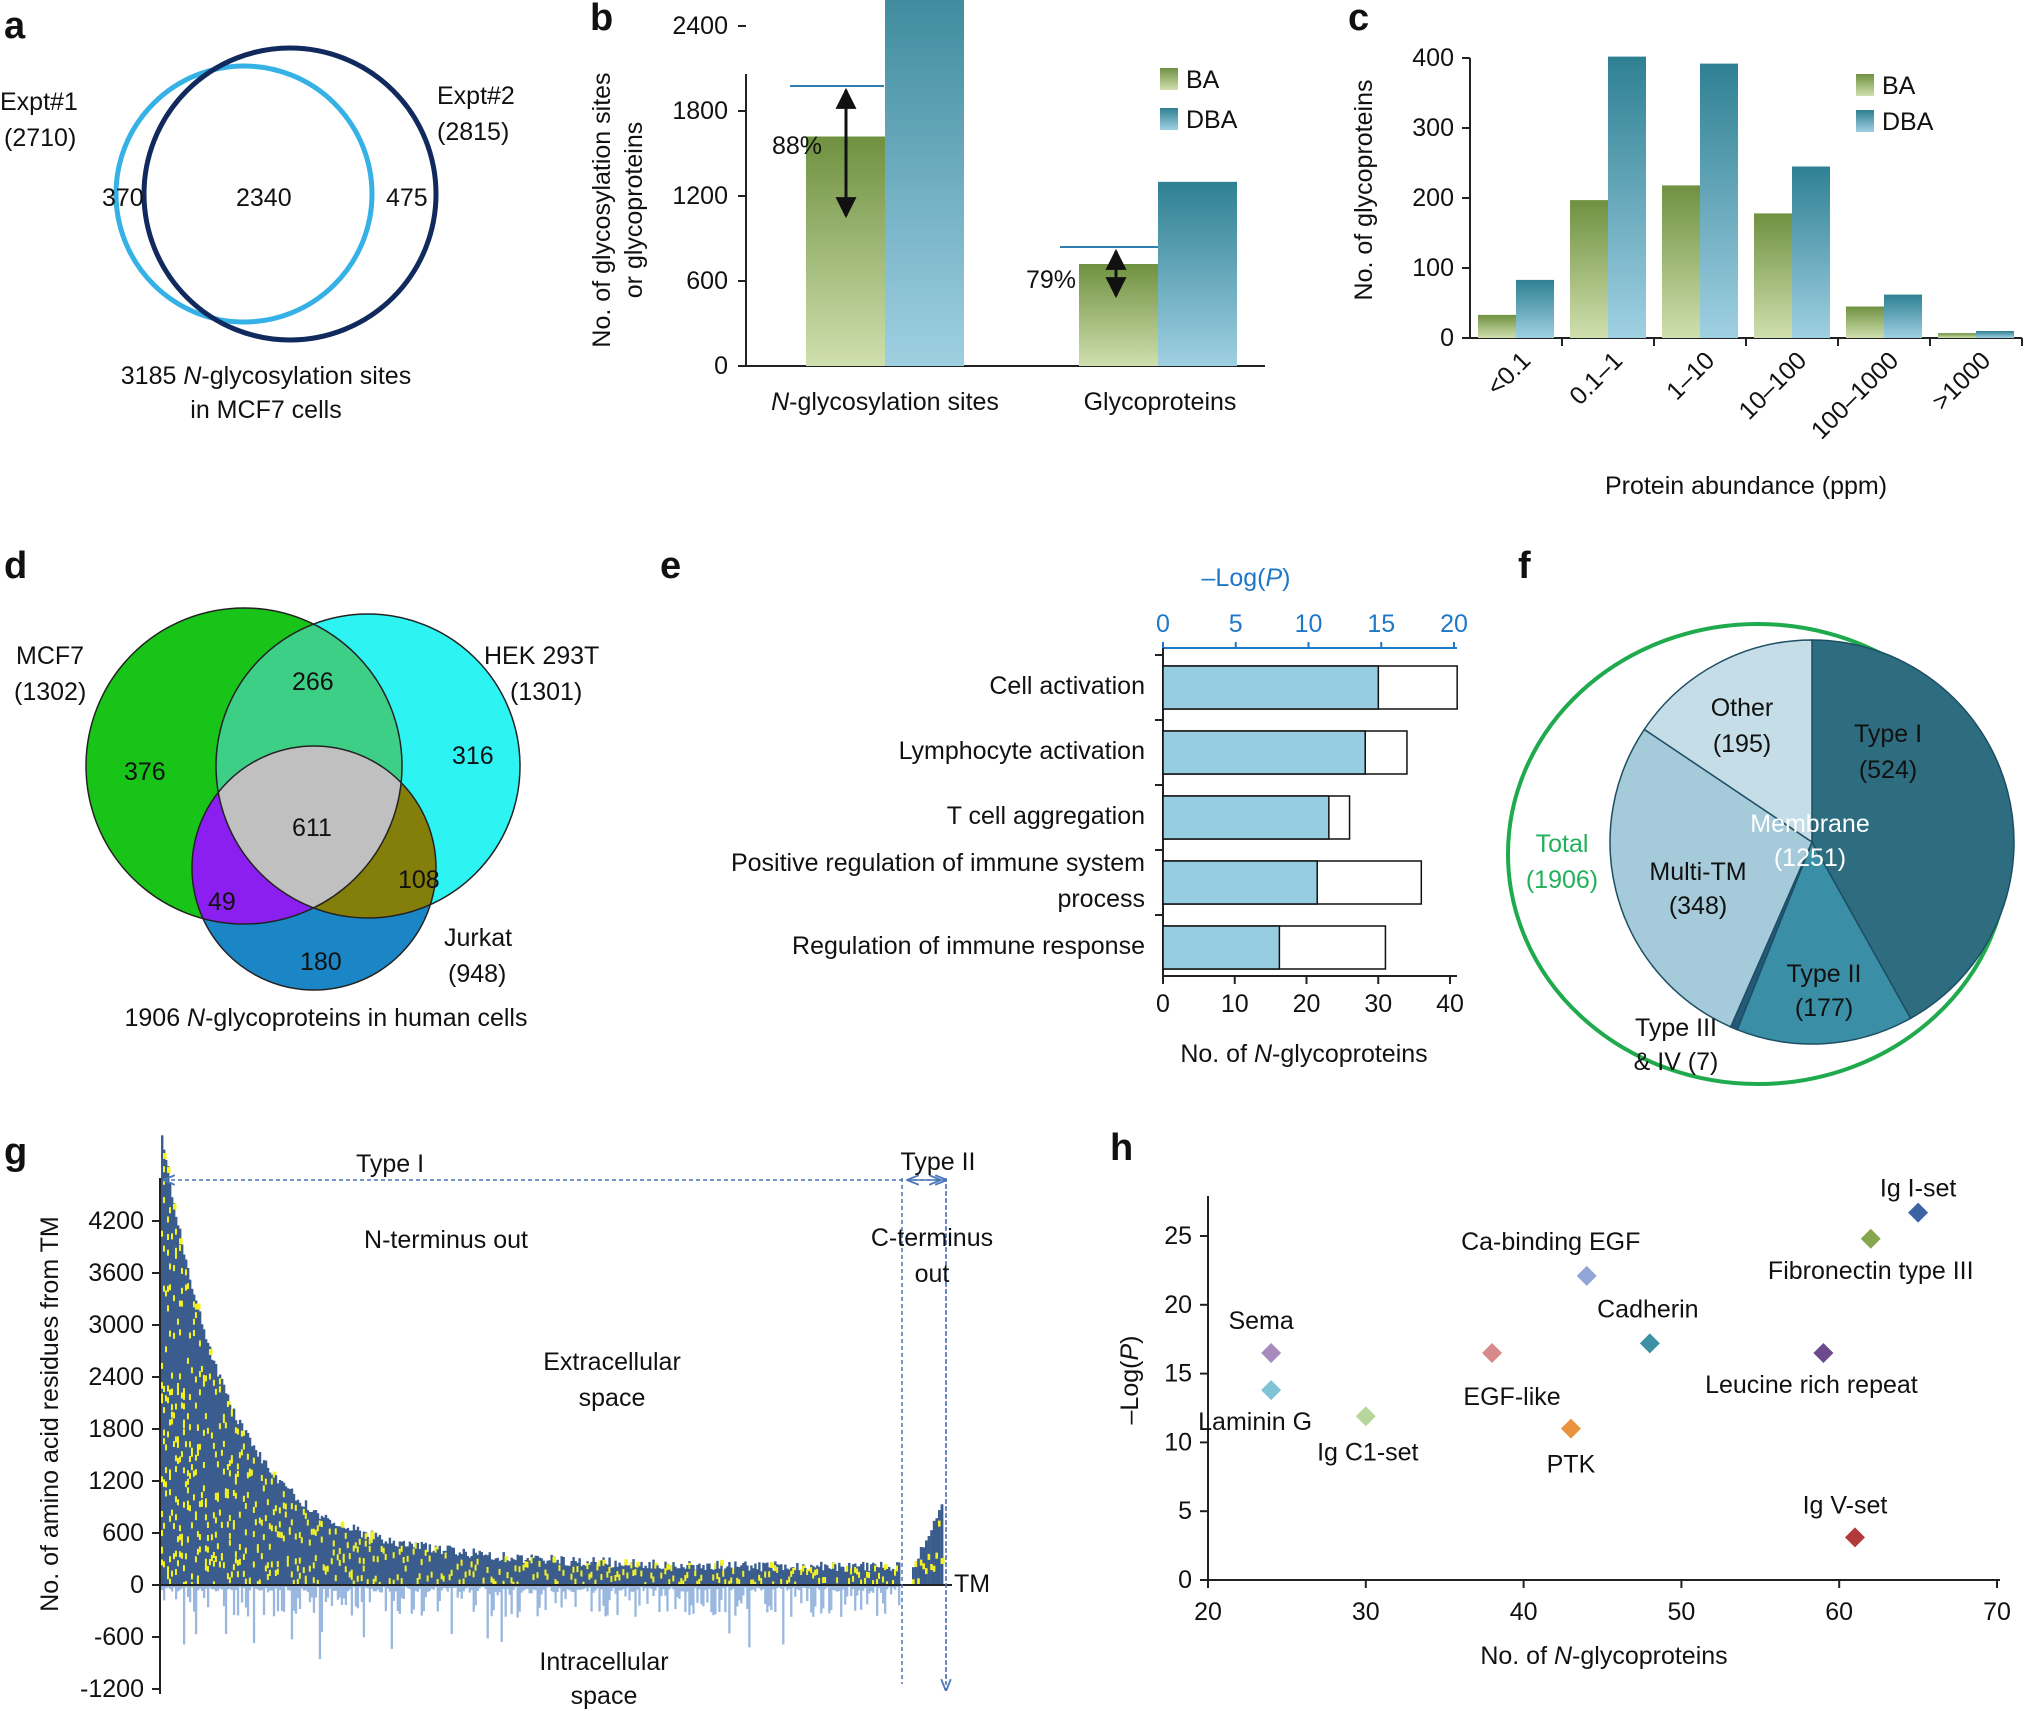 The width and height of the screenshot is (2024, 1711). What do you see at coordinates (937, 1551) in the screenshot?
I see `g-type2-bar` at bounding box center [937, 1551].